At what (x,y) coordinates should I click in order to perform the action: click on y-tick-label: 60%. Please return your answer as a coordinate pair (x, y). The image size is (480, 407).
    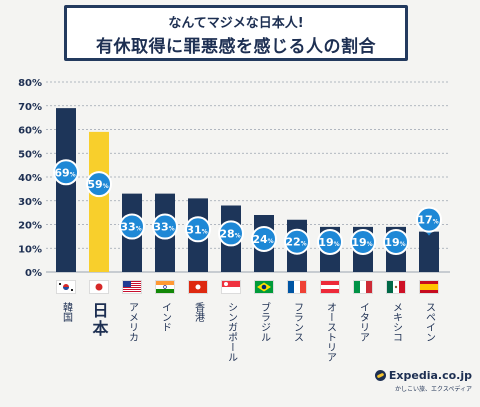
    Looking at the image, I should click on (30, 131).